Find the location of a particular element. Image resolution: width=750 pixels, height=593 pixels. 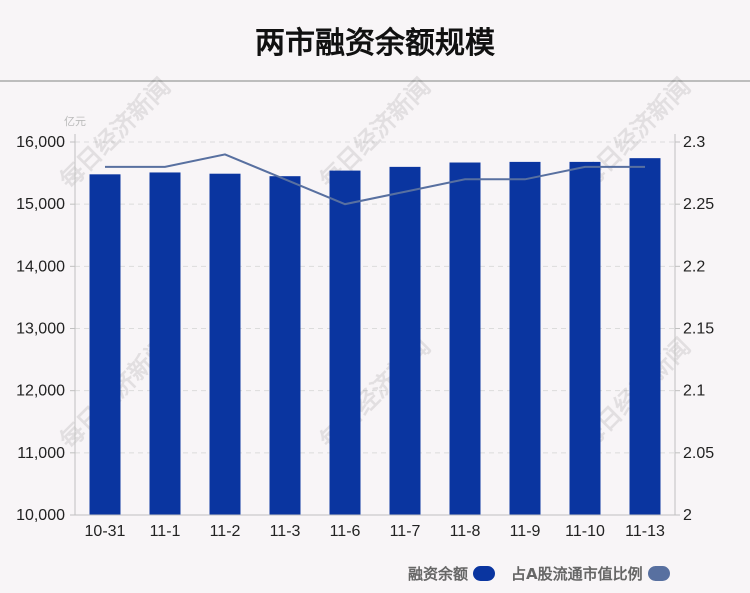

y-left-tick-label: 16,000 is located at coordinates (40, 142).